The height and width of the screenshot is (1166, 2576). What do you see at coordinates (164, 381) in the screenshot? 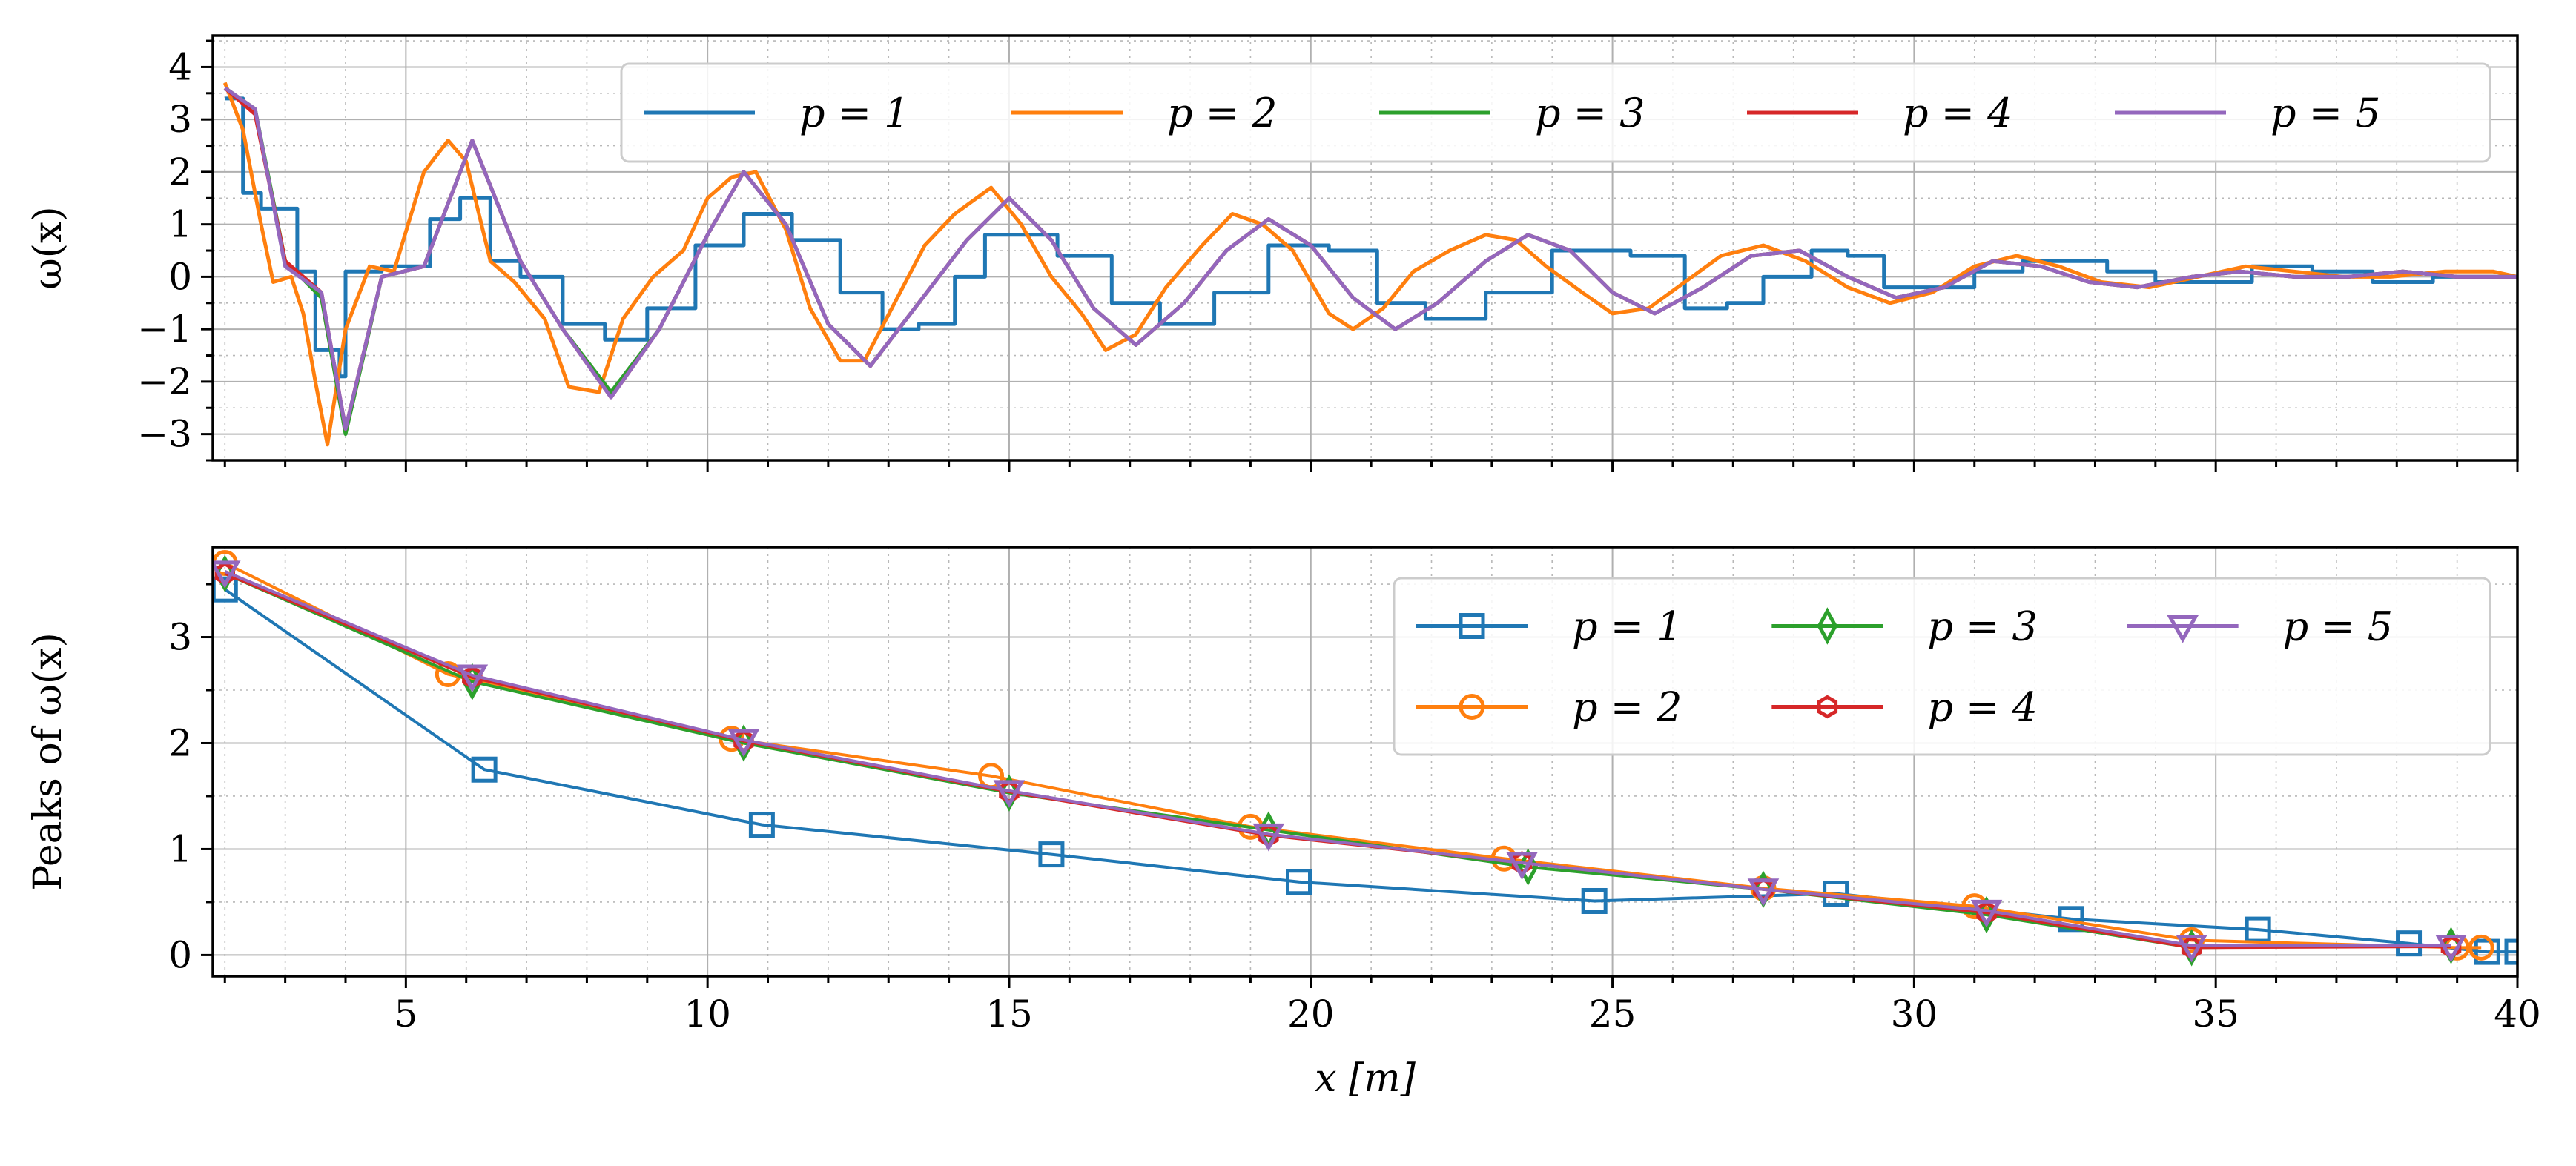
I see `y-tick-label: −2` at bounding box center [164, 381].